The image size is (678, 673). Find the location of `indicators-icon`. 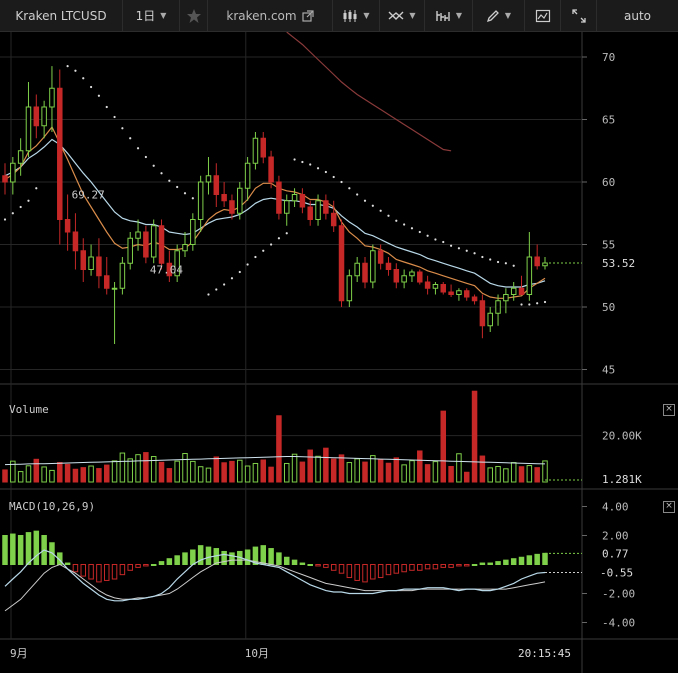

indicators-icon is located at coordinates (396, 15).